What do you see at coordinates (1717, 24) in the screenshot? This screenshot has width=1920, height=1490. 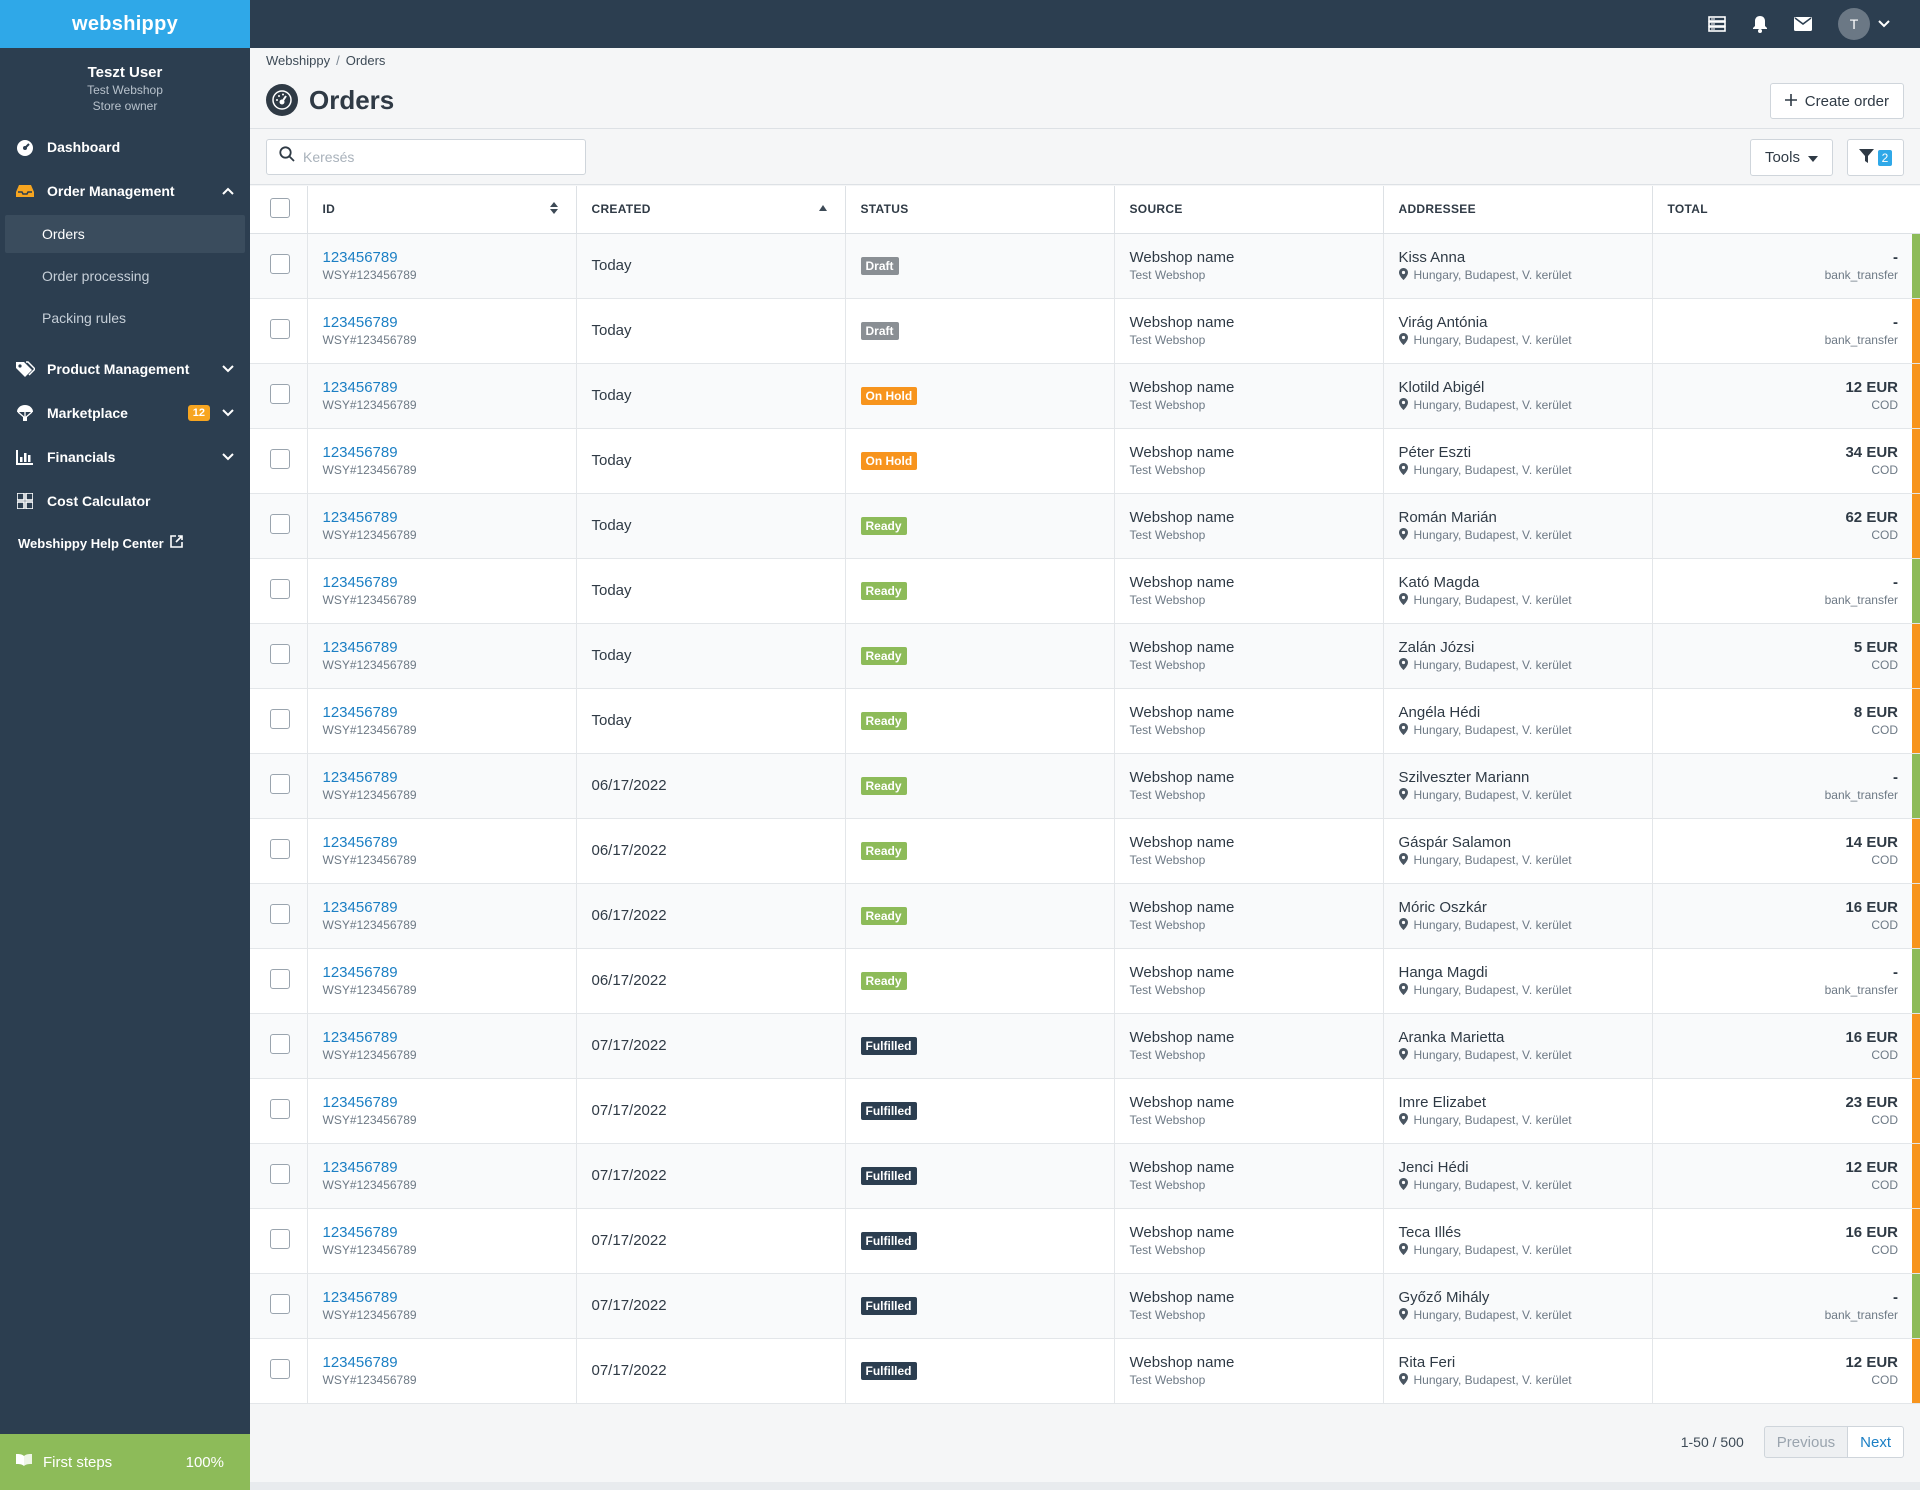 I see `storage-icon` at bounding box center [1717, 24].